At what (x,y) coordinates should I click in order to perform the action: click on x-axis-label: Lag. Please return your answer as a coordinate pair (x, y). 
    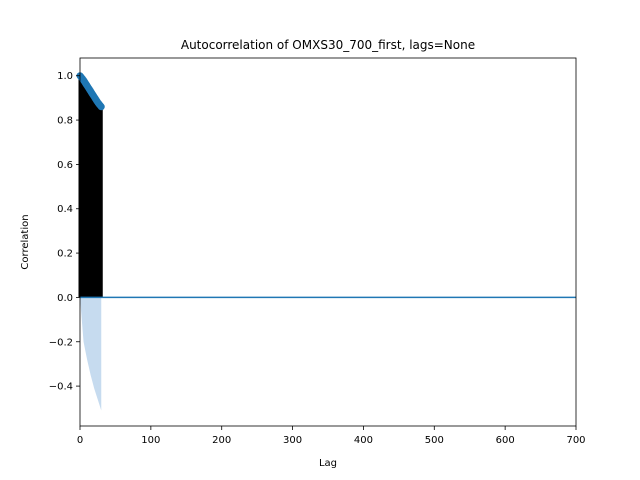
    Looking at the image, I should click on (328, 463).